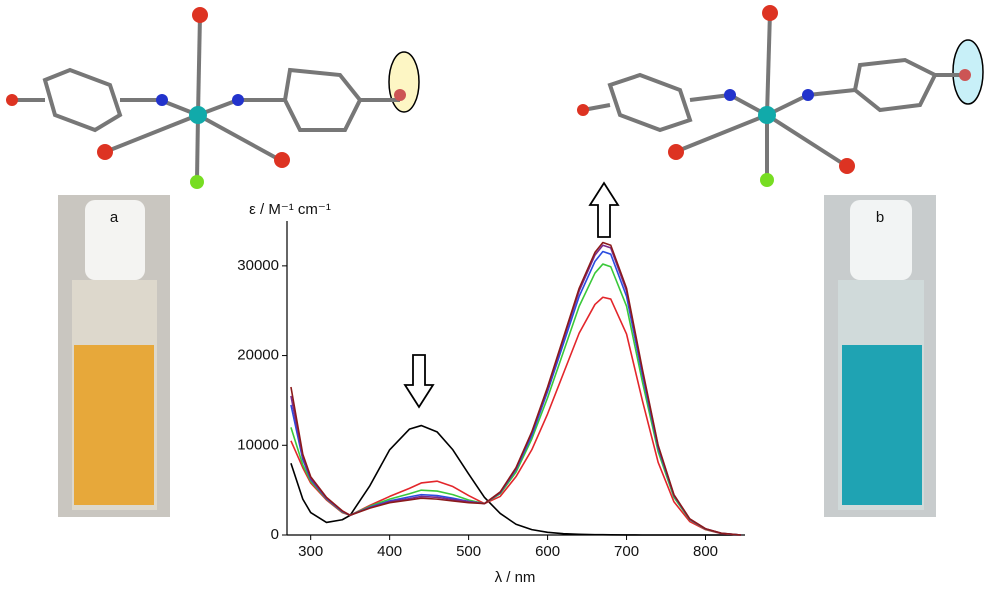  What do you see at coordinates (511, 295) in the screenshot?
I see `arrows` at bounding box center [511, 295].